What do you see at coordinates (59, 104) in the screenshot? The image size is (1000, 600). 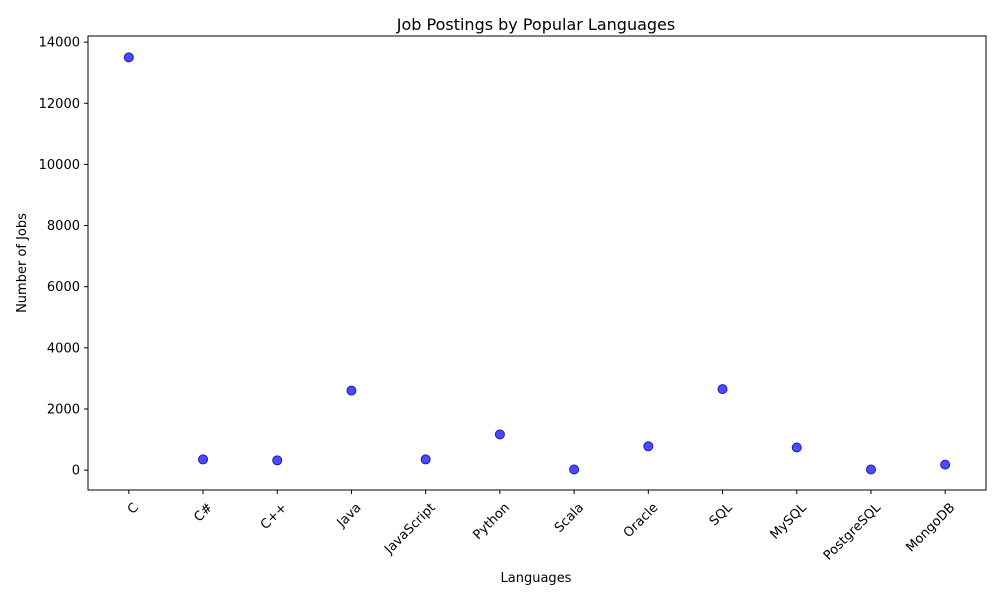 I see `y-tick-label: 12000` at bounding box center [59, 104].